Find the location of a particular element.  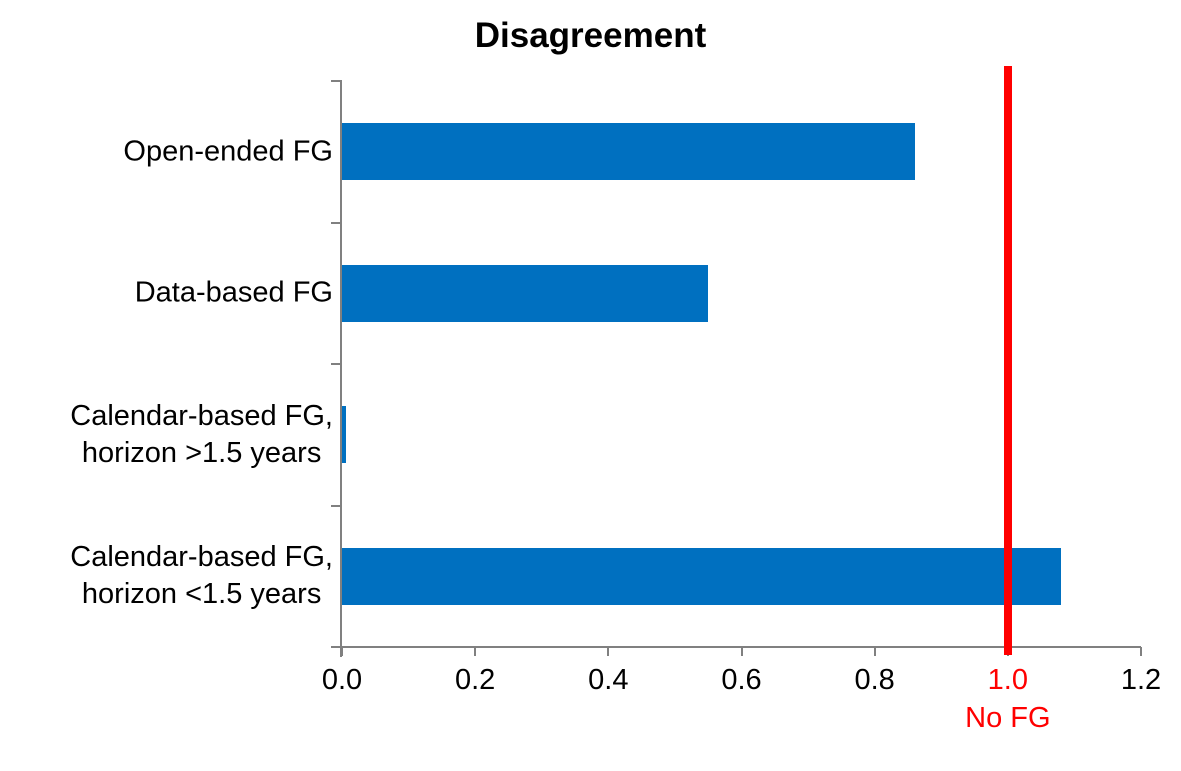

x-tick-label: 0.0 is located at coordinates (342, 680).